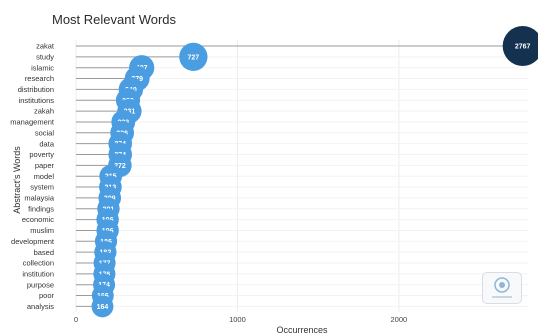 The image size is (538, 334). I want to click on watermark-logo, so click(502, 288).